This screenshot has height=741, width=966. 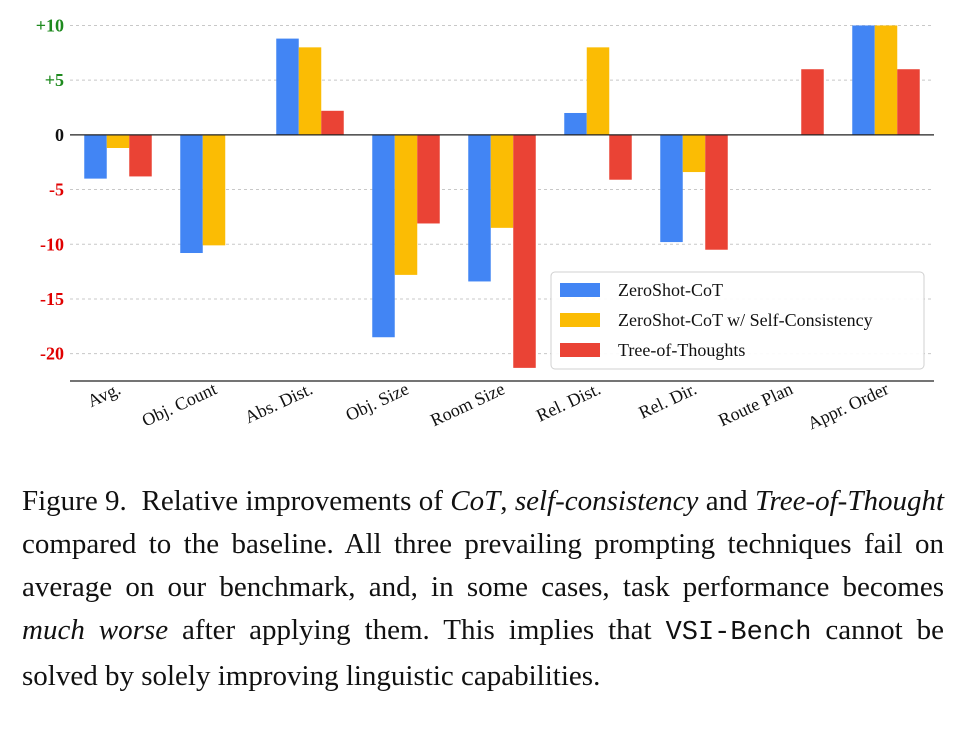 What do you see at coordinates (847, 405) in the screenshot?
I see `x-tick-label: Appr. Order` at bounding box center [847, 405].